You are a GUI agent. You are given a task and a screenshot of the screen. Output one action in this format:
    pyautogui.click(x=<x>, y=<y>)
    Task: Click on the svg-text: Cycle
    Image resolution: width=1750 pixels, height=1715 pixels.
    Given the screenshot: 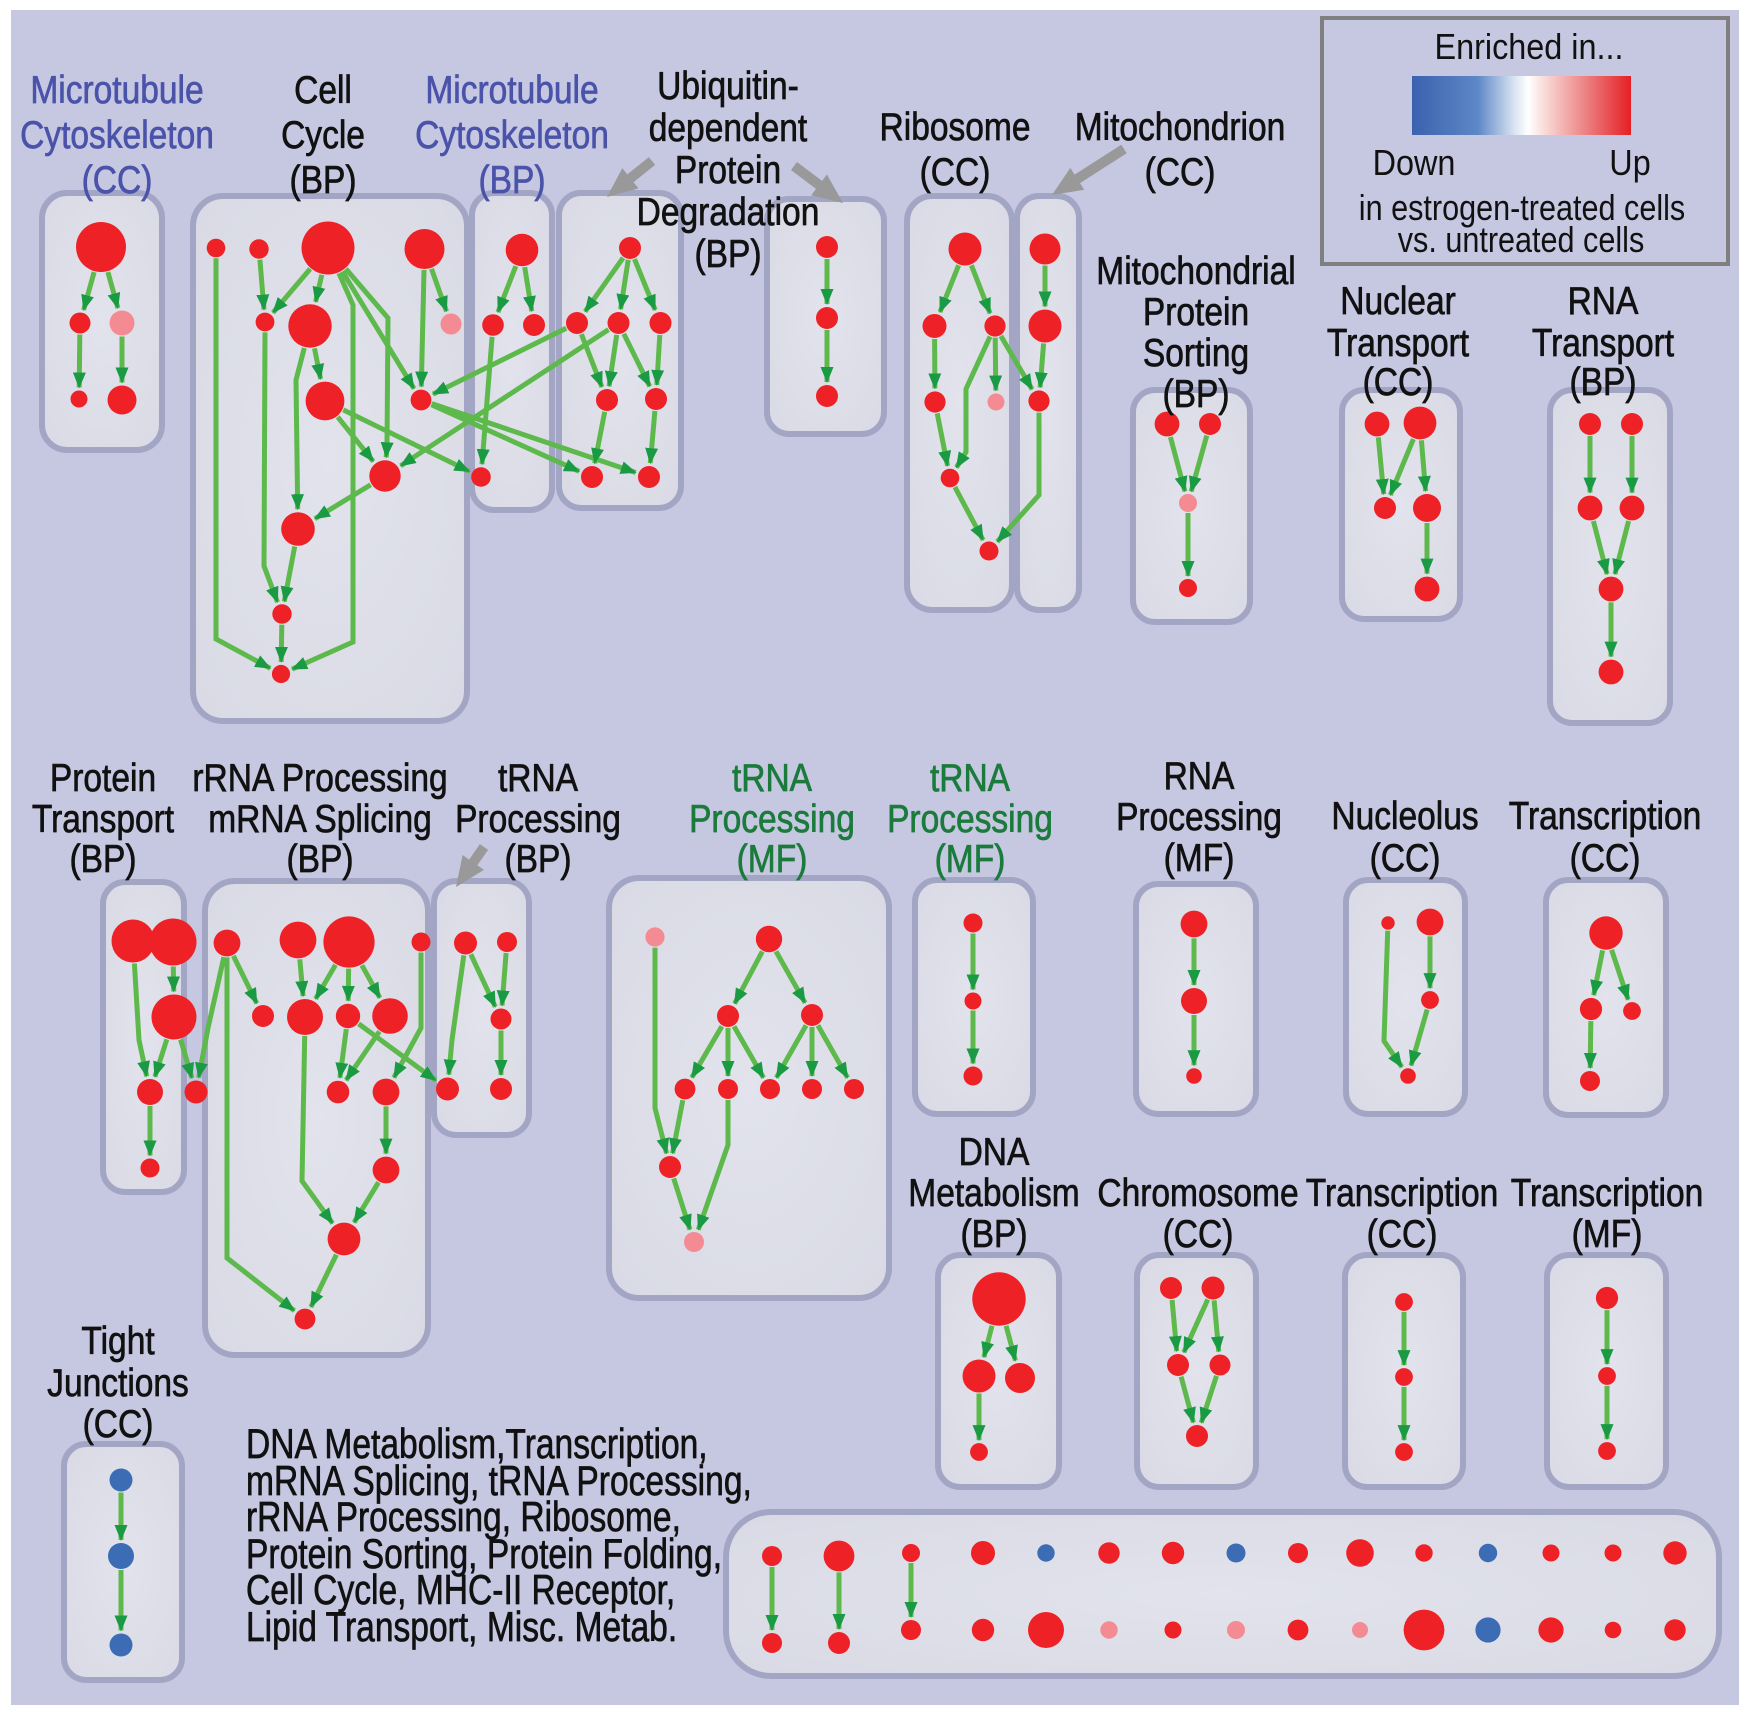 What is the action you would take?
    pyautogui.click(x=323, y=135)
    